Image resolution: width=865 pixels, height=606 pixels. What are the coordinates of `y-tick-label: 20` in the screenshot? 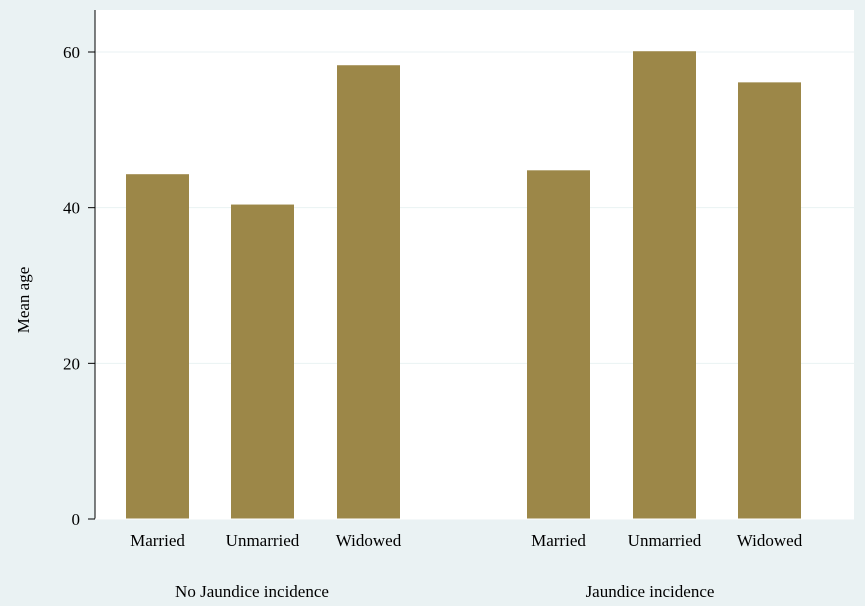 It's located at (71, 363).